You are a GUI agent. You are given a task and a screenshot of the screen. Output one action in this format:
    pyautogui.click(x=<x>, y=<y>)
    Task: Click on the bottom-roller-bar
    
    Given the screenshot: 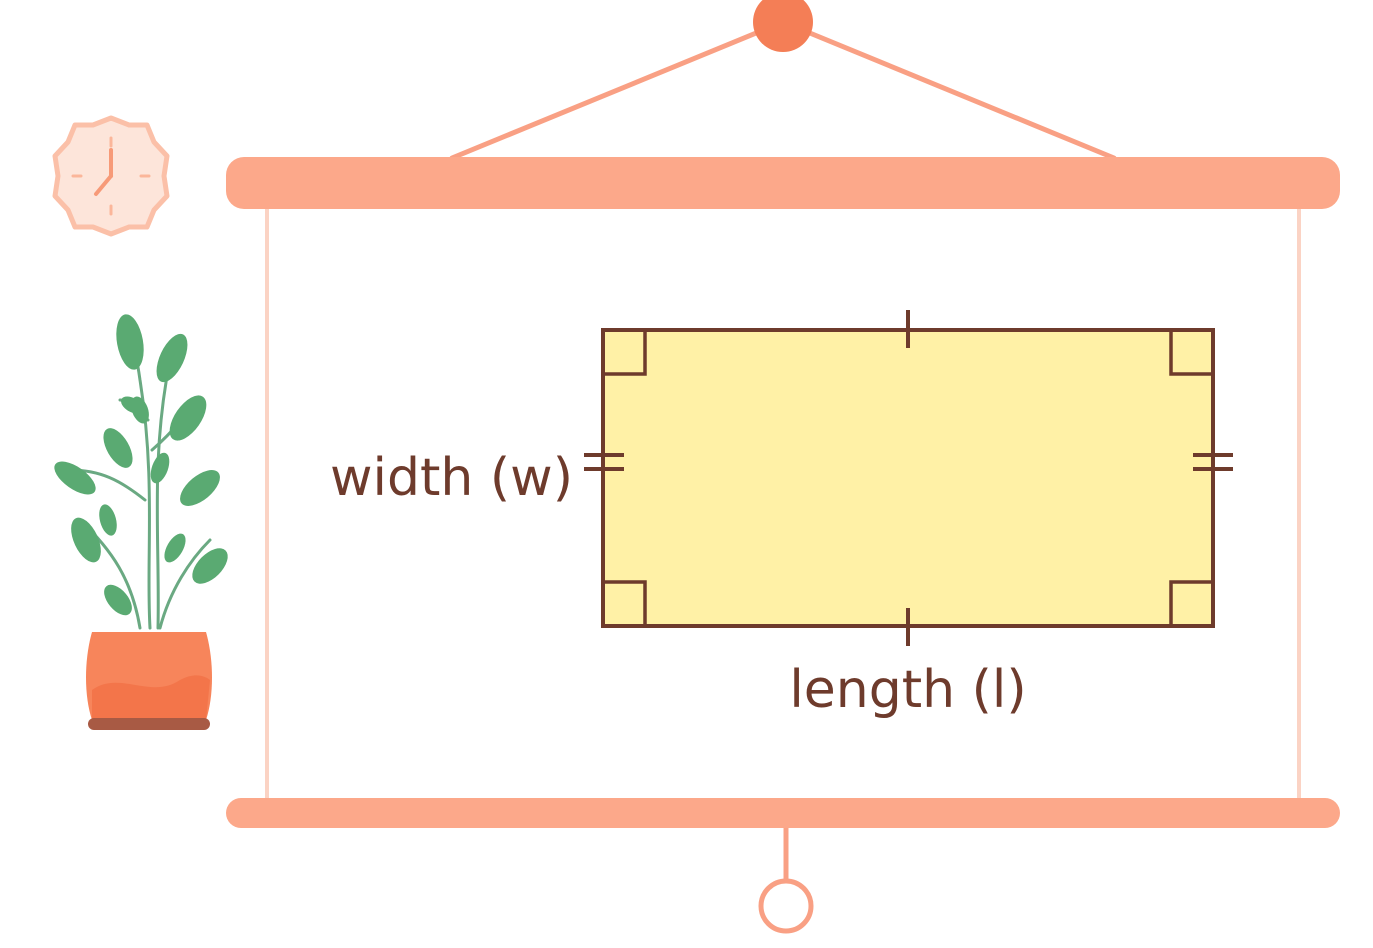 What is the action you would take?
    pyautogui.click(x=783, y=813)
    